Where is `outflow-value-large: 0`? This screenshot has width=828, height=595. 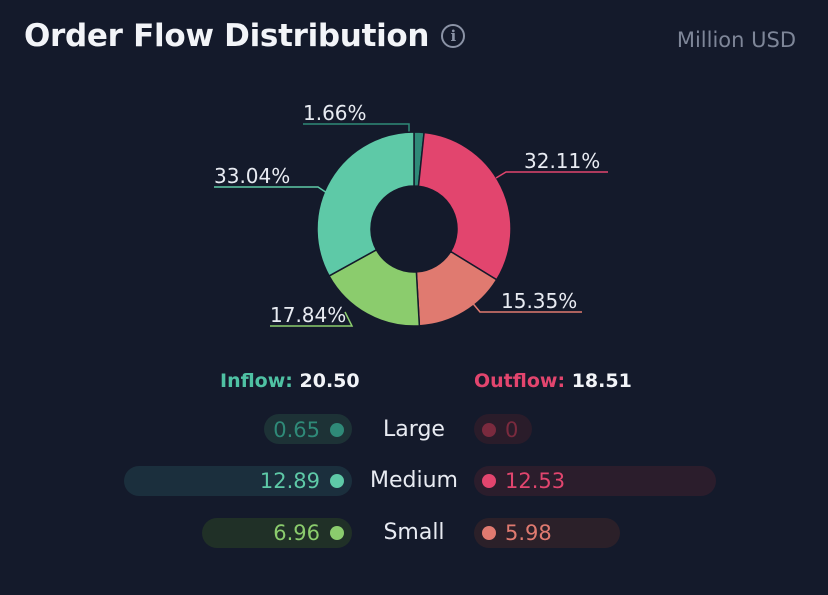 outflow-value-large: 0 is located at coordinates (512, 430).